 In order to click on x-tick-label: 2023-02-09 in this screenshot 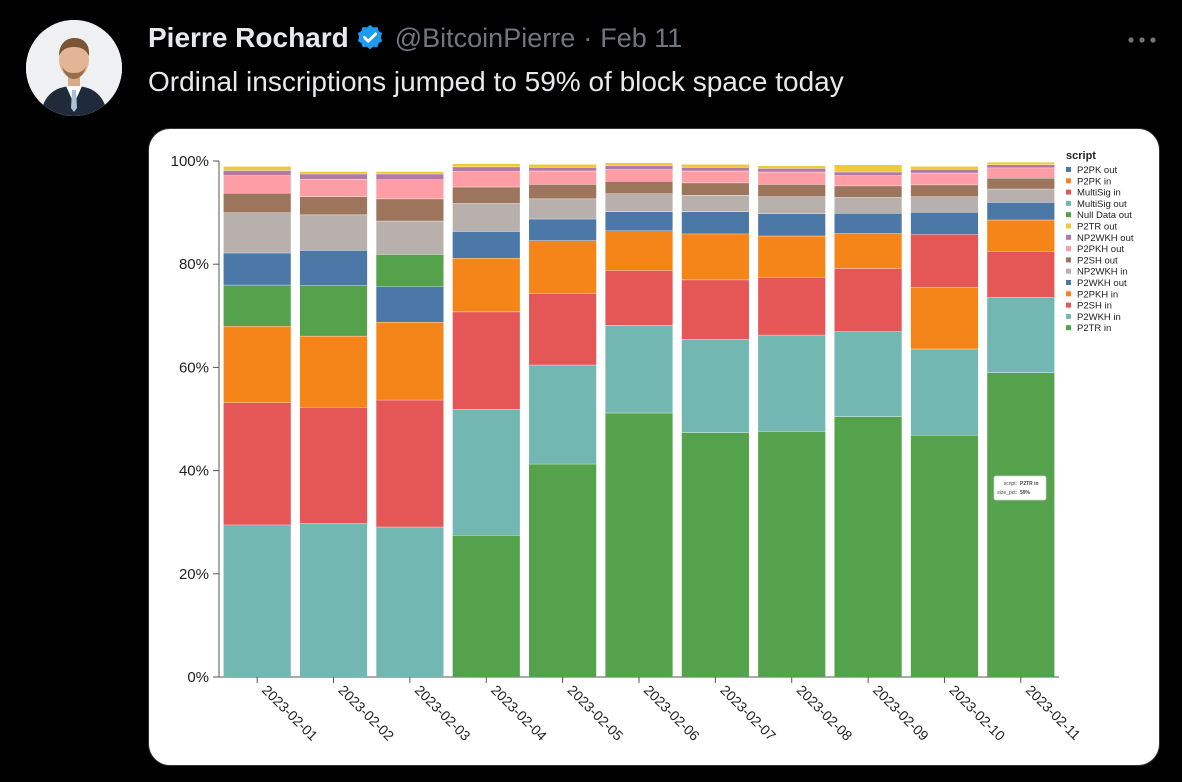, I will do `click(901, 713)`.